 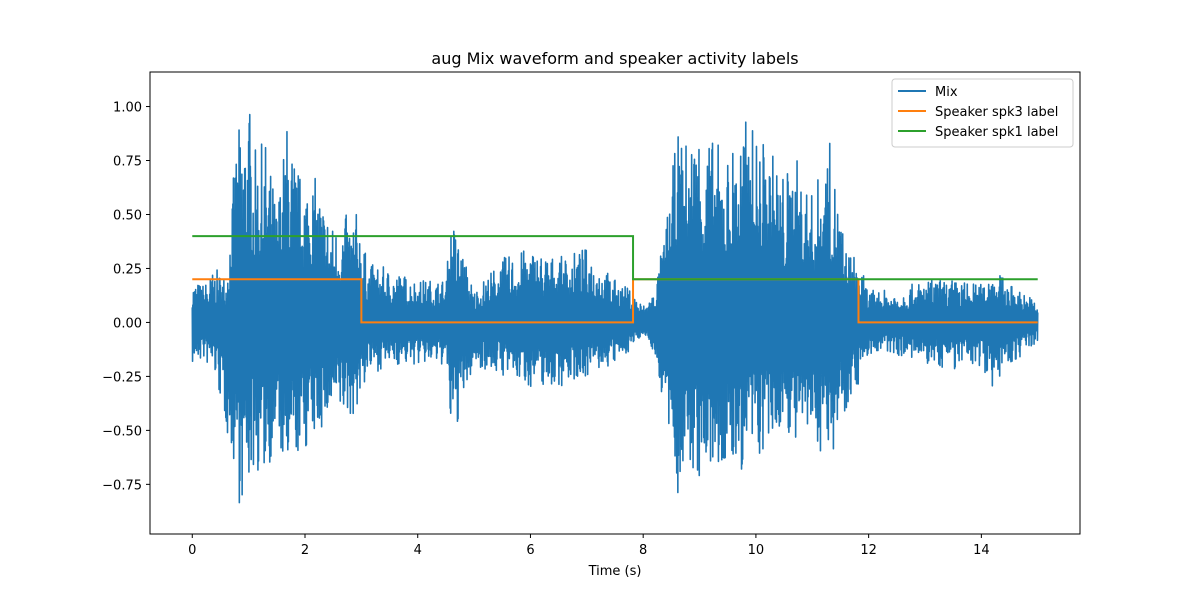 I want to click on x-axis: 0 2 4 6 8 10 12 14, so click(x=589, y=546).